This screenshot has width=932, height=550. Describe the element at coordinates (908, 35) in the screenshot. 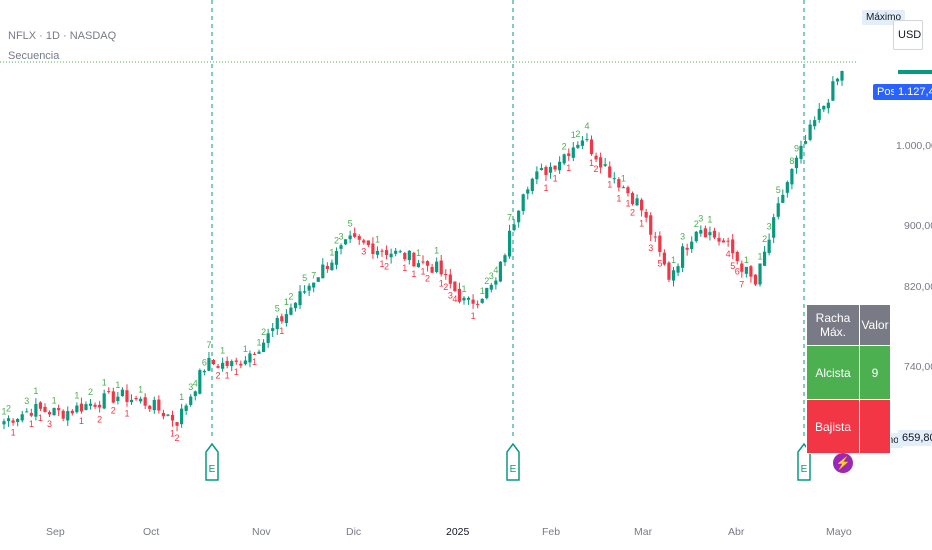

I see `currency-button: USD` at that location.